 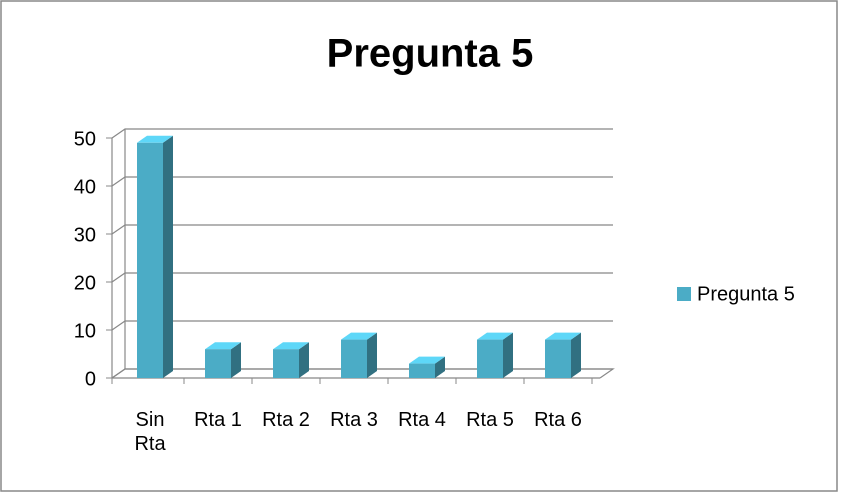 What do you see at coordinates (85, 139) in the screenshot?
I see `y-tick-label: 50` at bounding box center [85, 139].